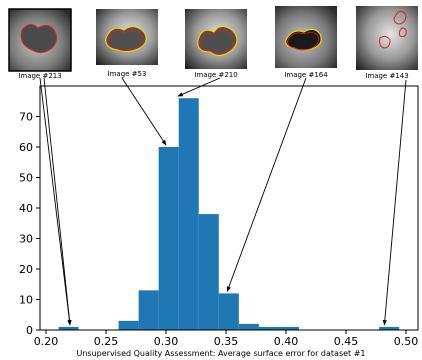  I want to click on thumbnail-image-210: Image #210, so click(216, 44).